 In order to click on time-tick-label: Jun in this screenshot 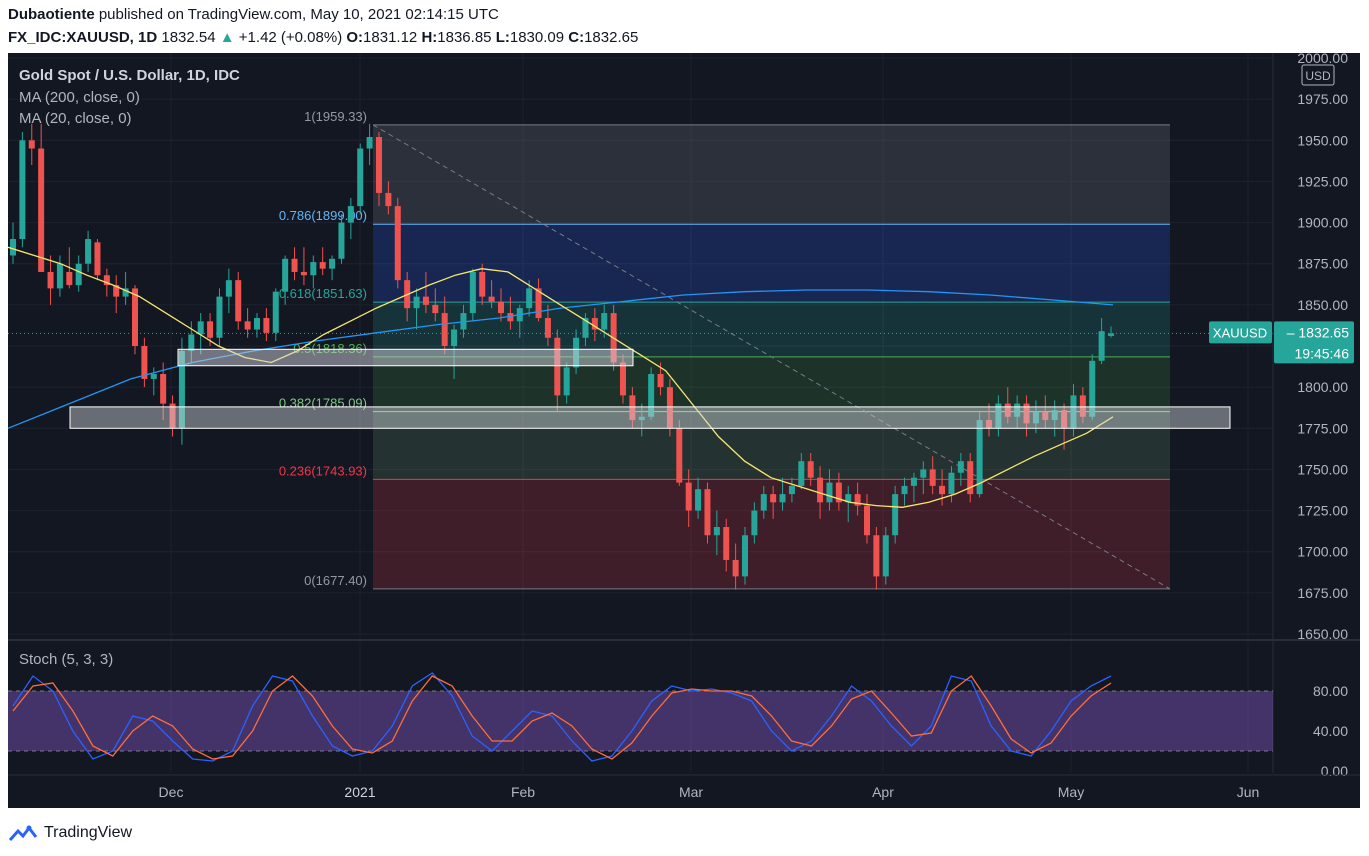, I will do `click(1248, 792)`.